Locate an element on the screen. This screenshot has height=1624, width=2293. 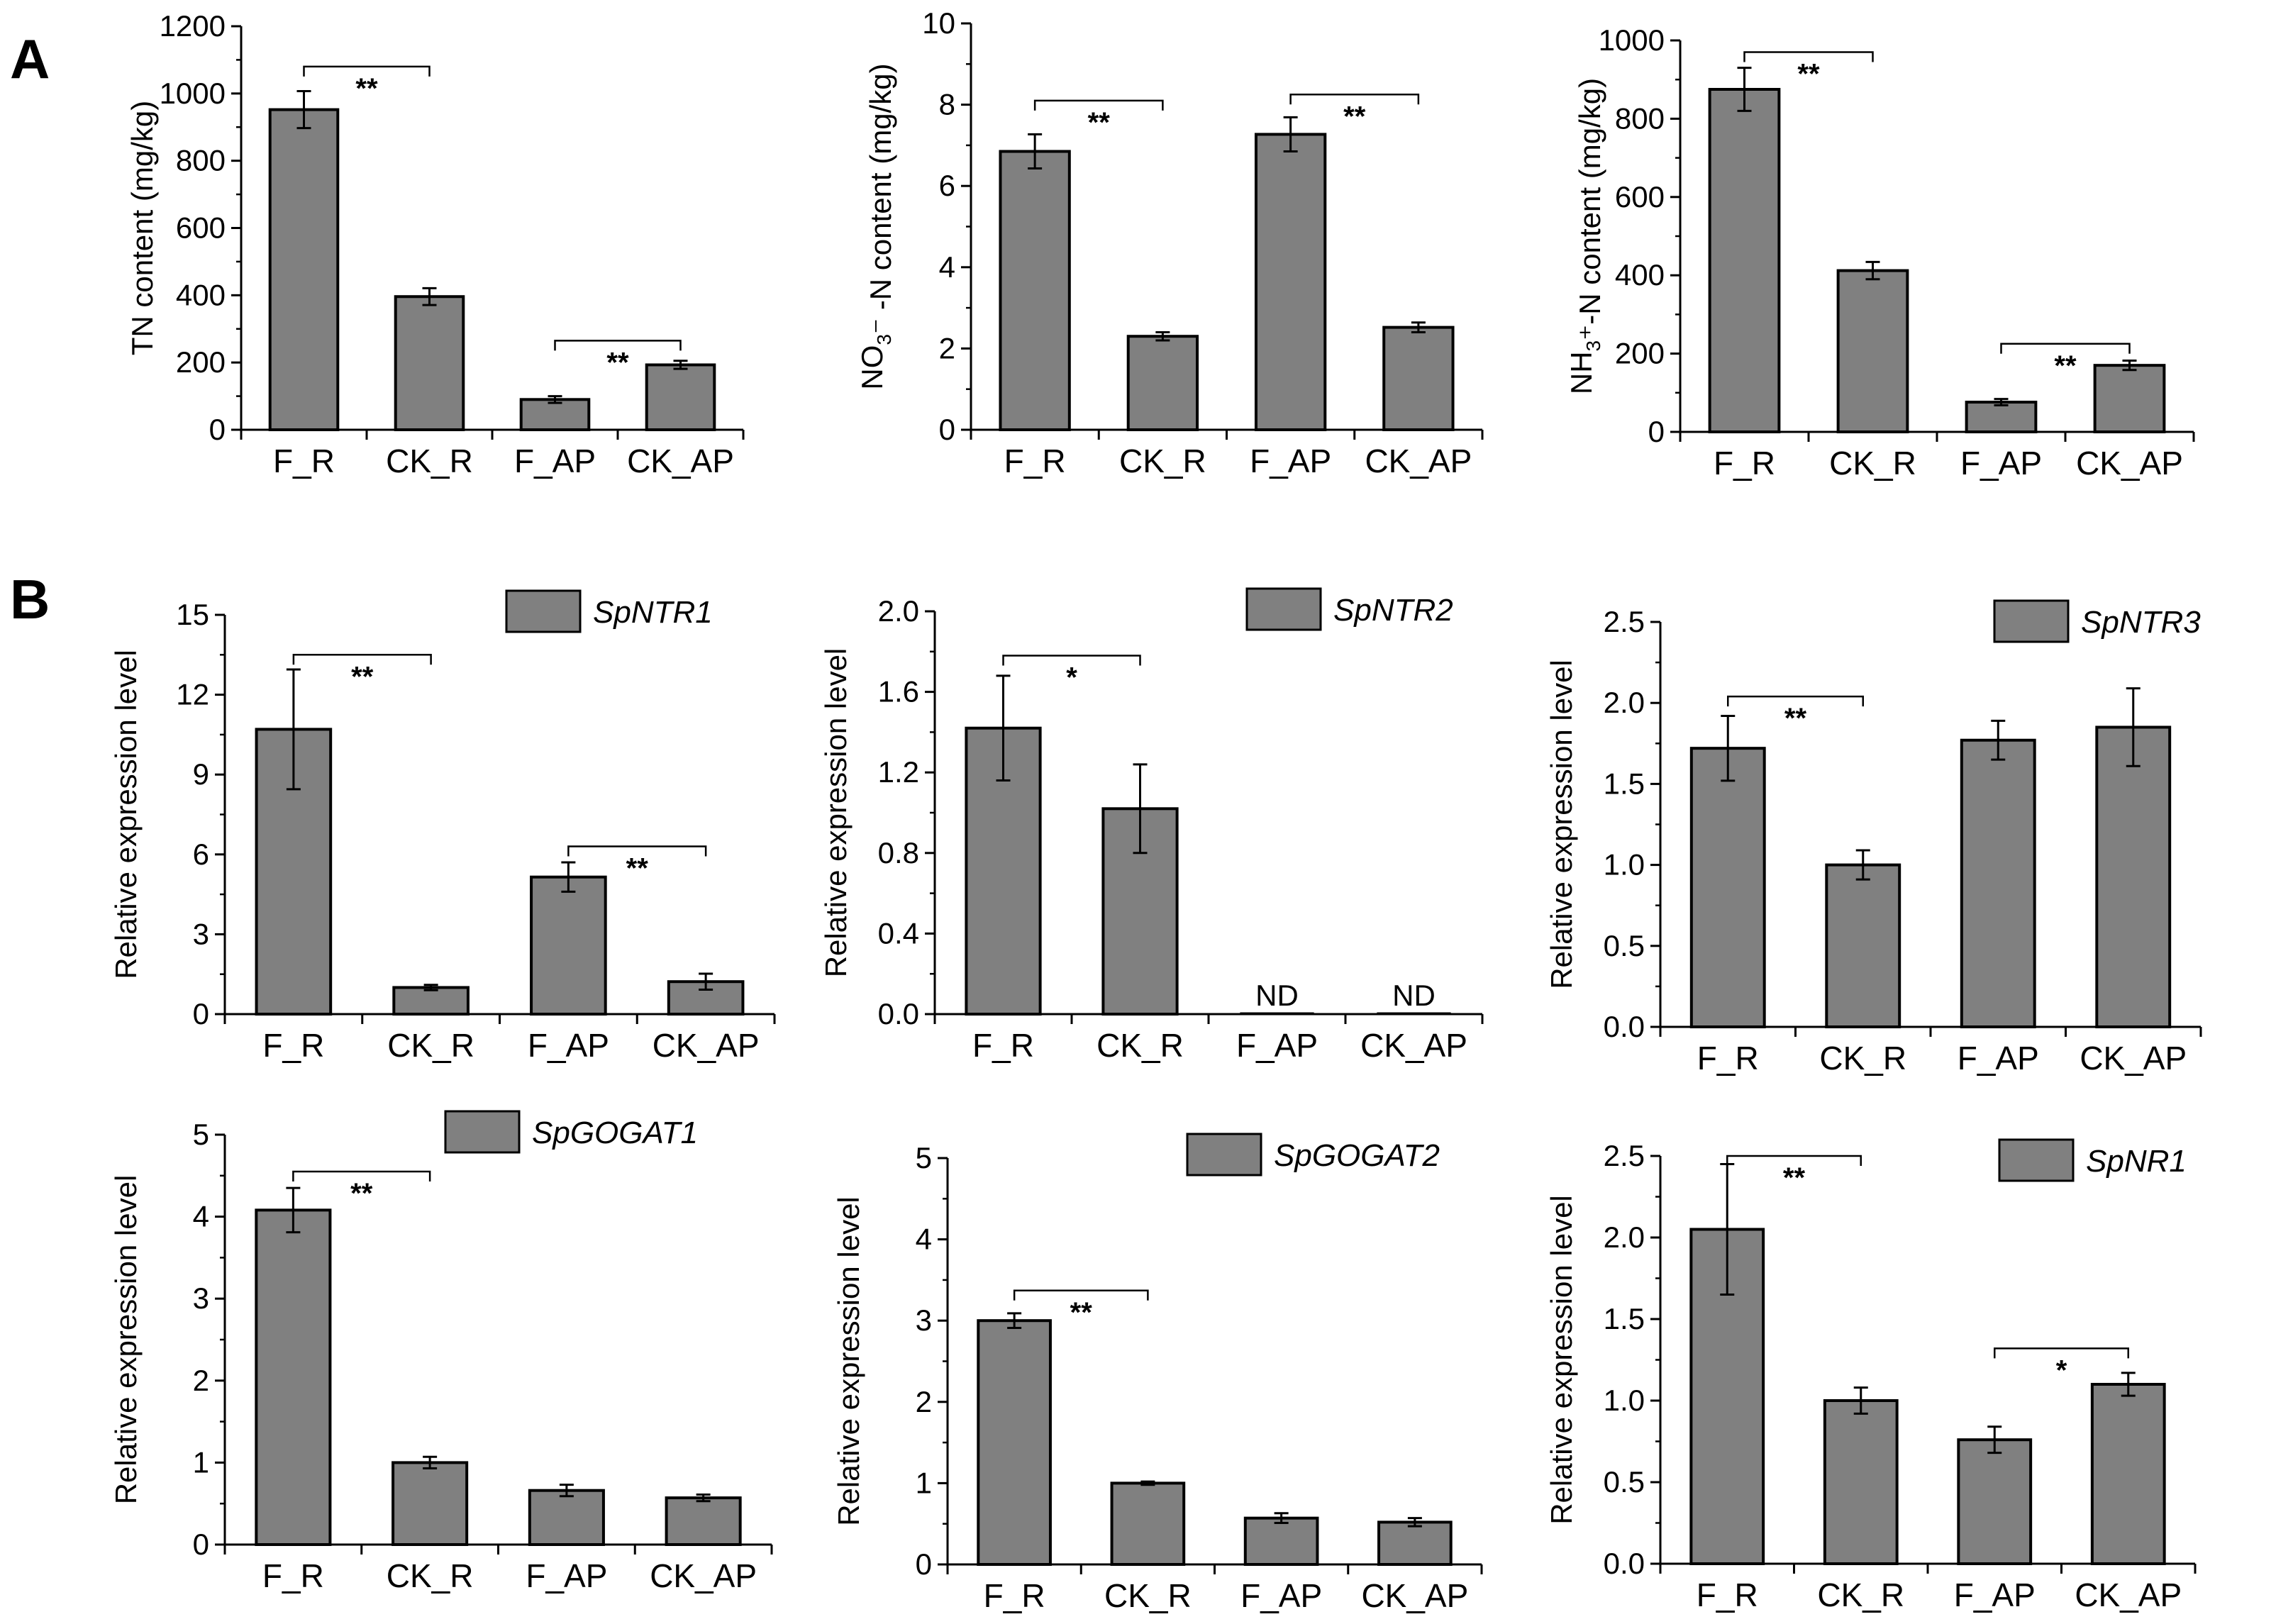
y-tick-label: 10 is located at coordinates (938, 23).